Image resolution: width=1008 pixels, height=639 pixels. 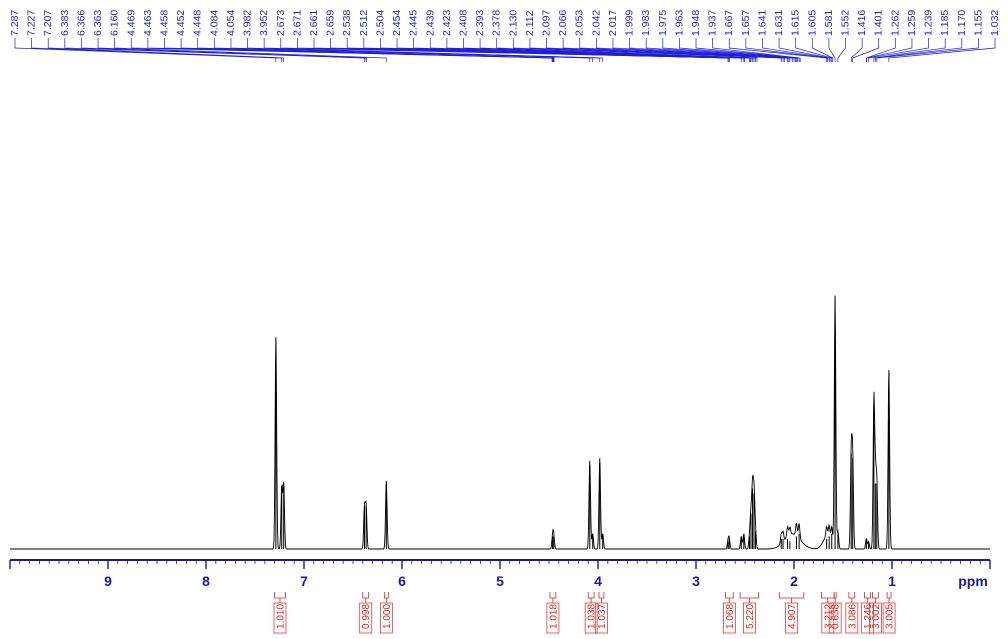 What do you see at coordinates (480, 23) in the screenshot?
I see `peak-label: 2.393` at bounding box center [480, 23].